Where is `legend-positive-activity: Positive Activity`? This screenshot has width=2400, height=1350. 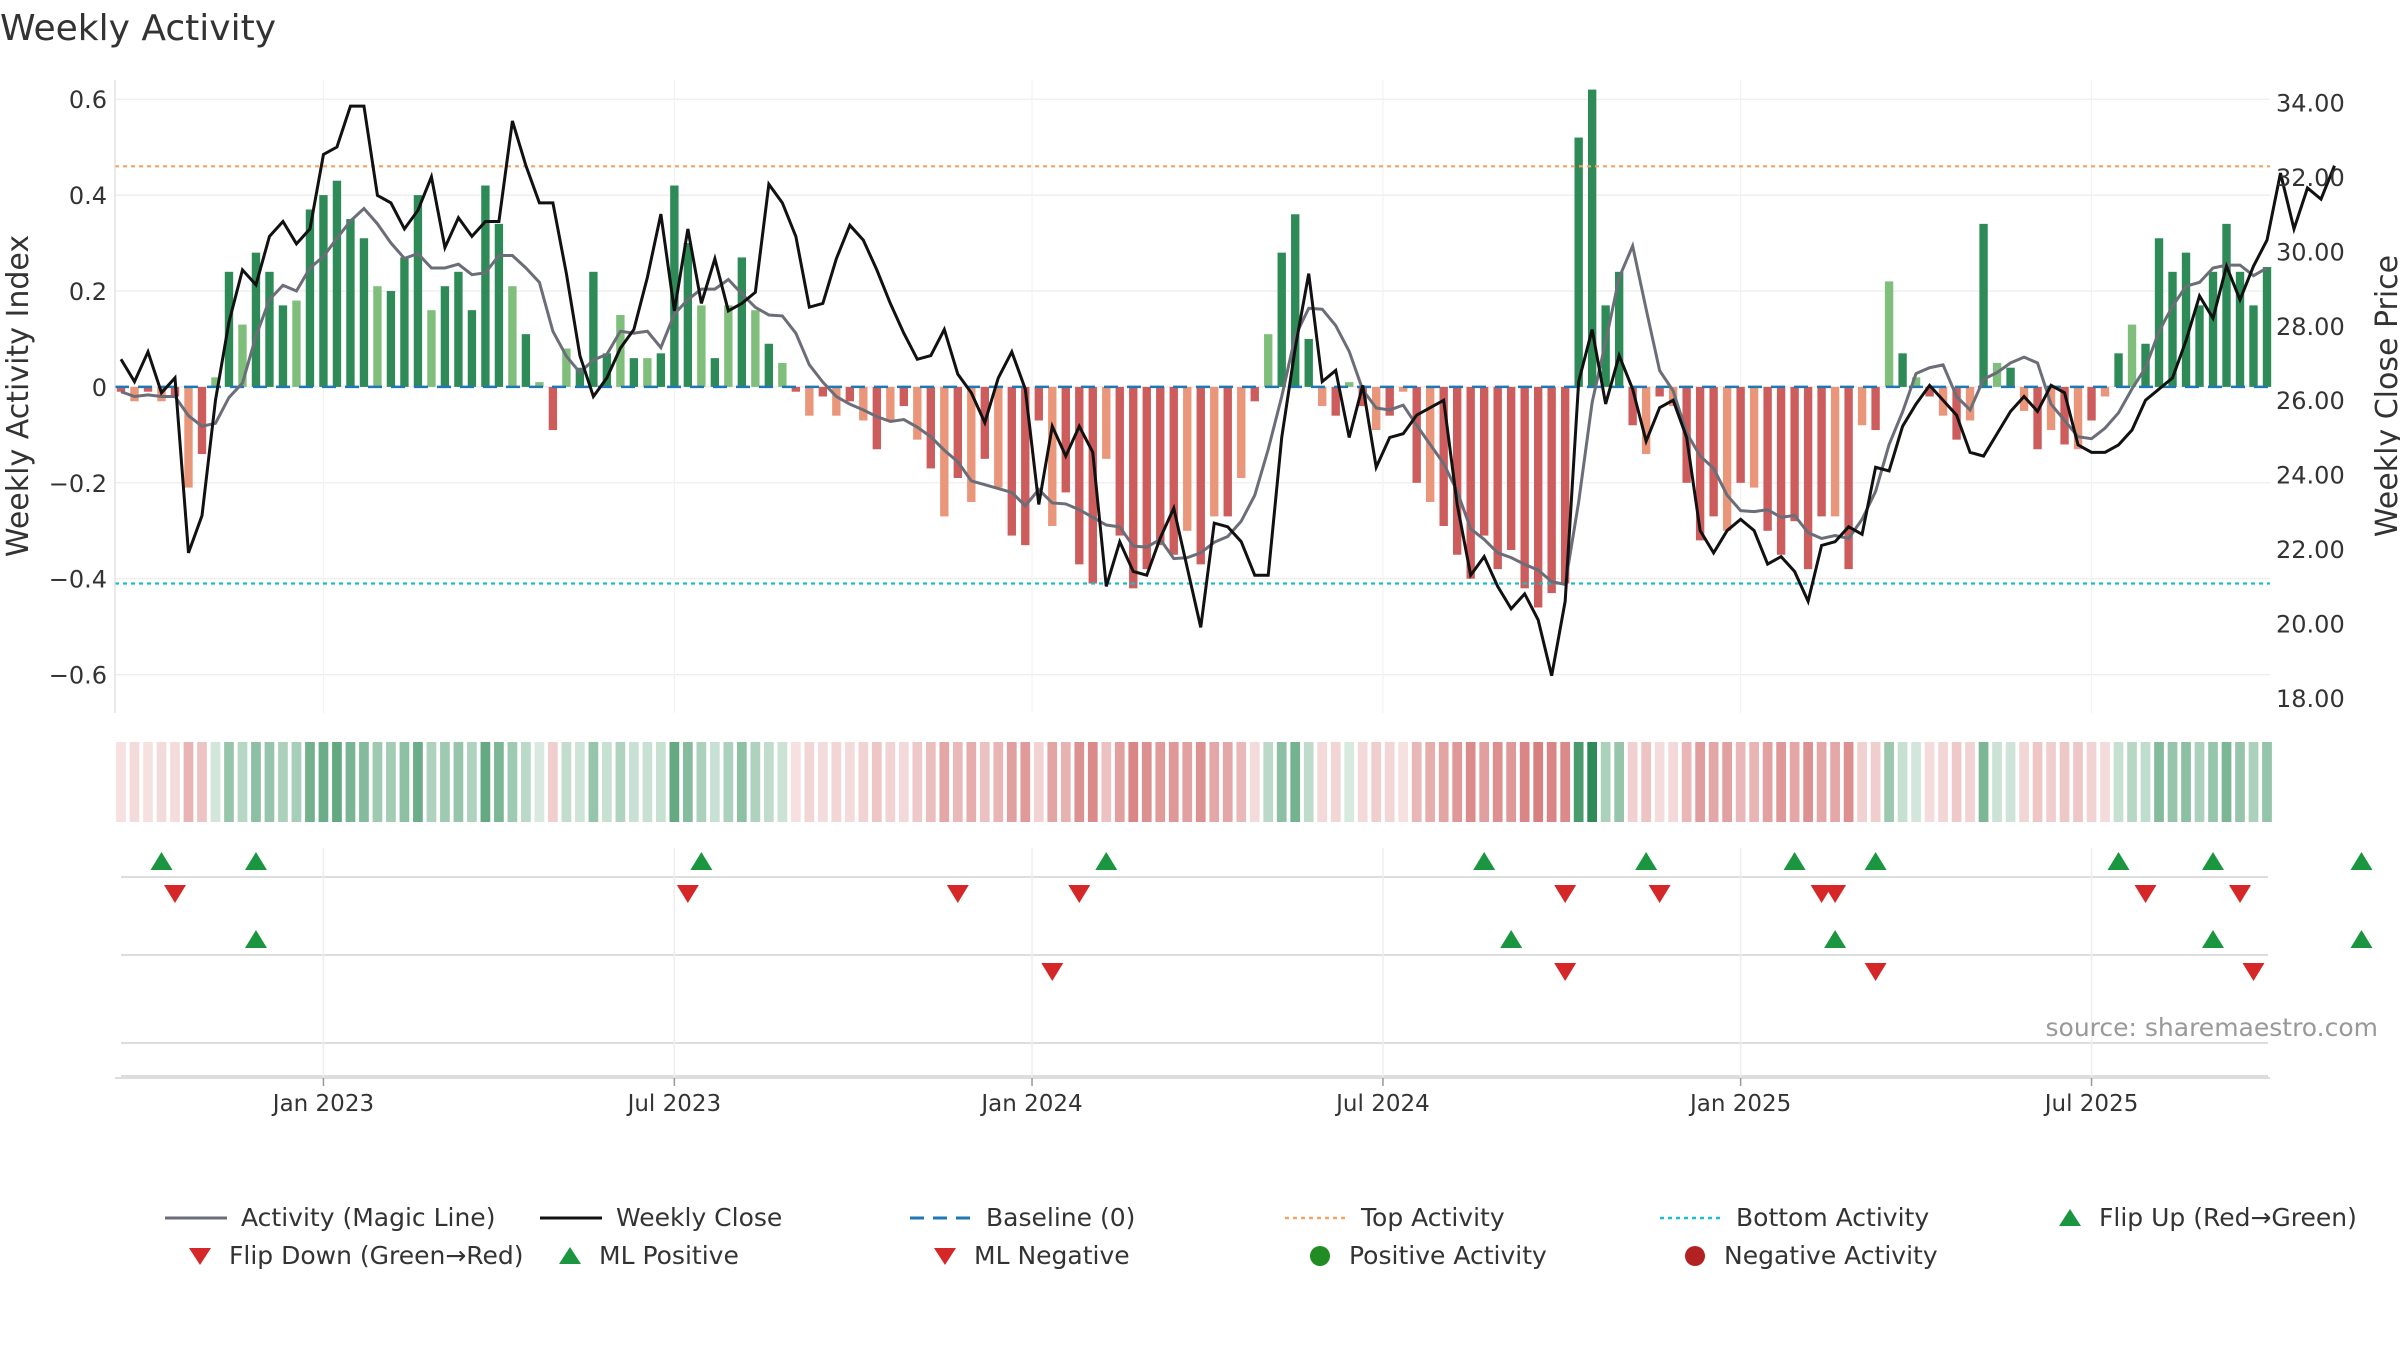 legend-positive-activity: Positive Activity is located at coordinates (1426, 1255).